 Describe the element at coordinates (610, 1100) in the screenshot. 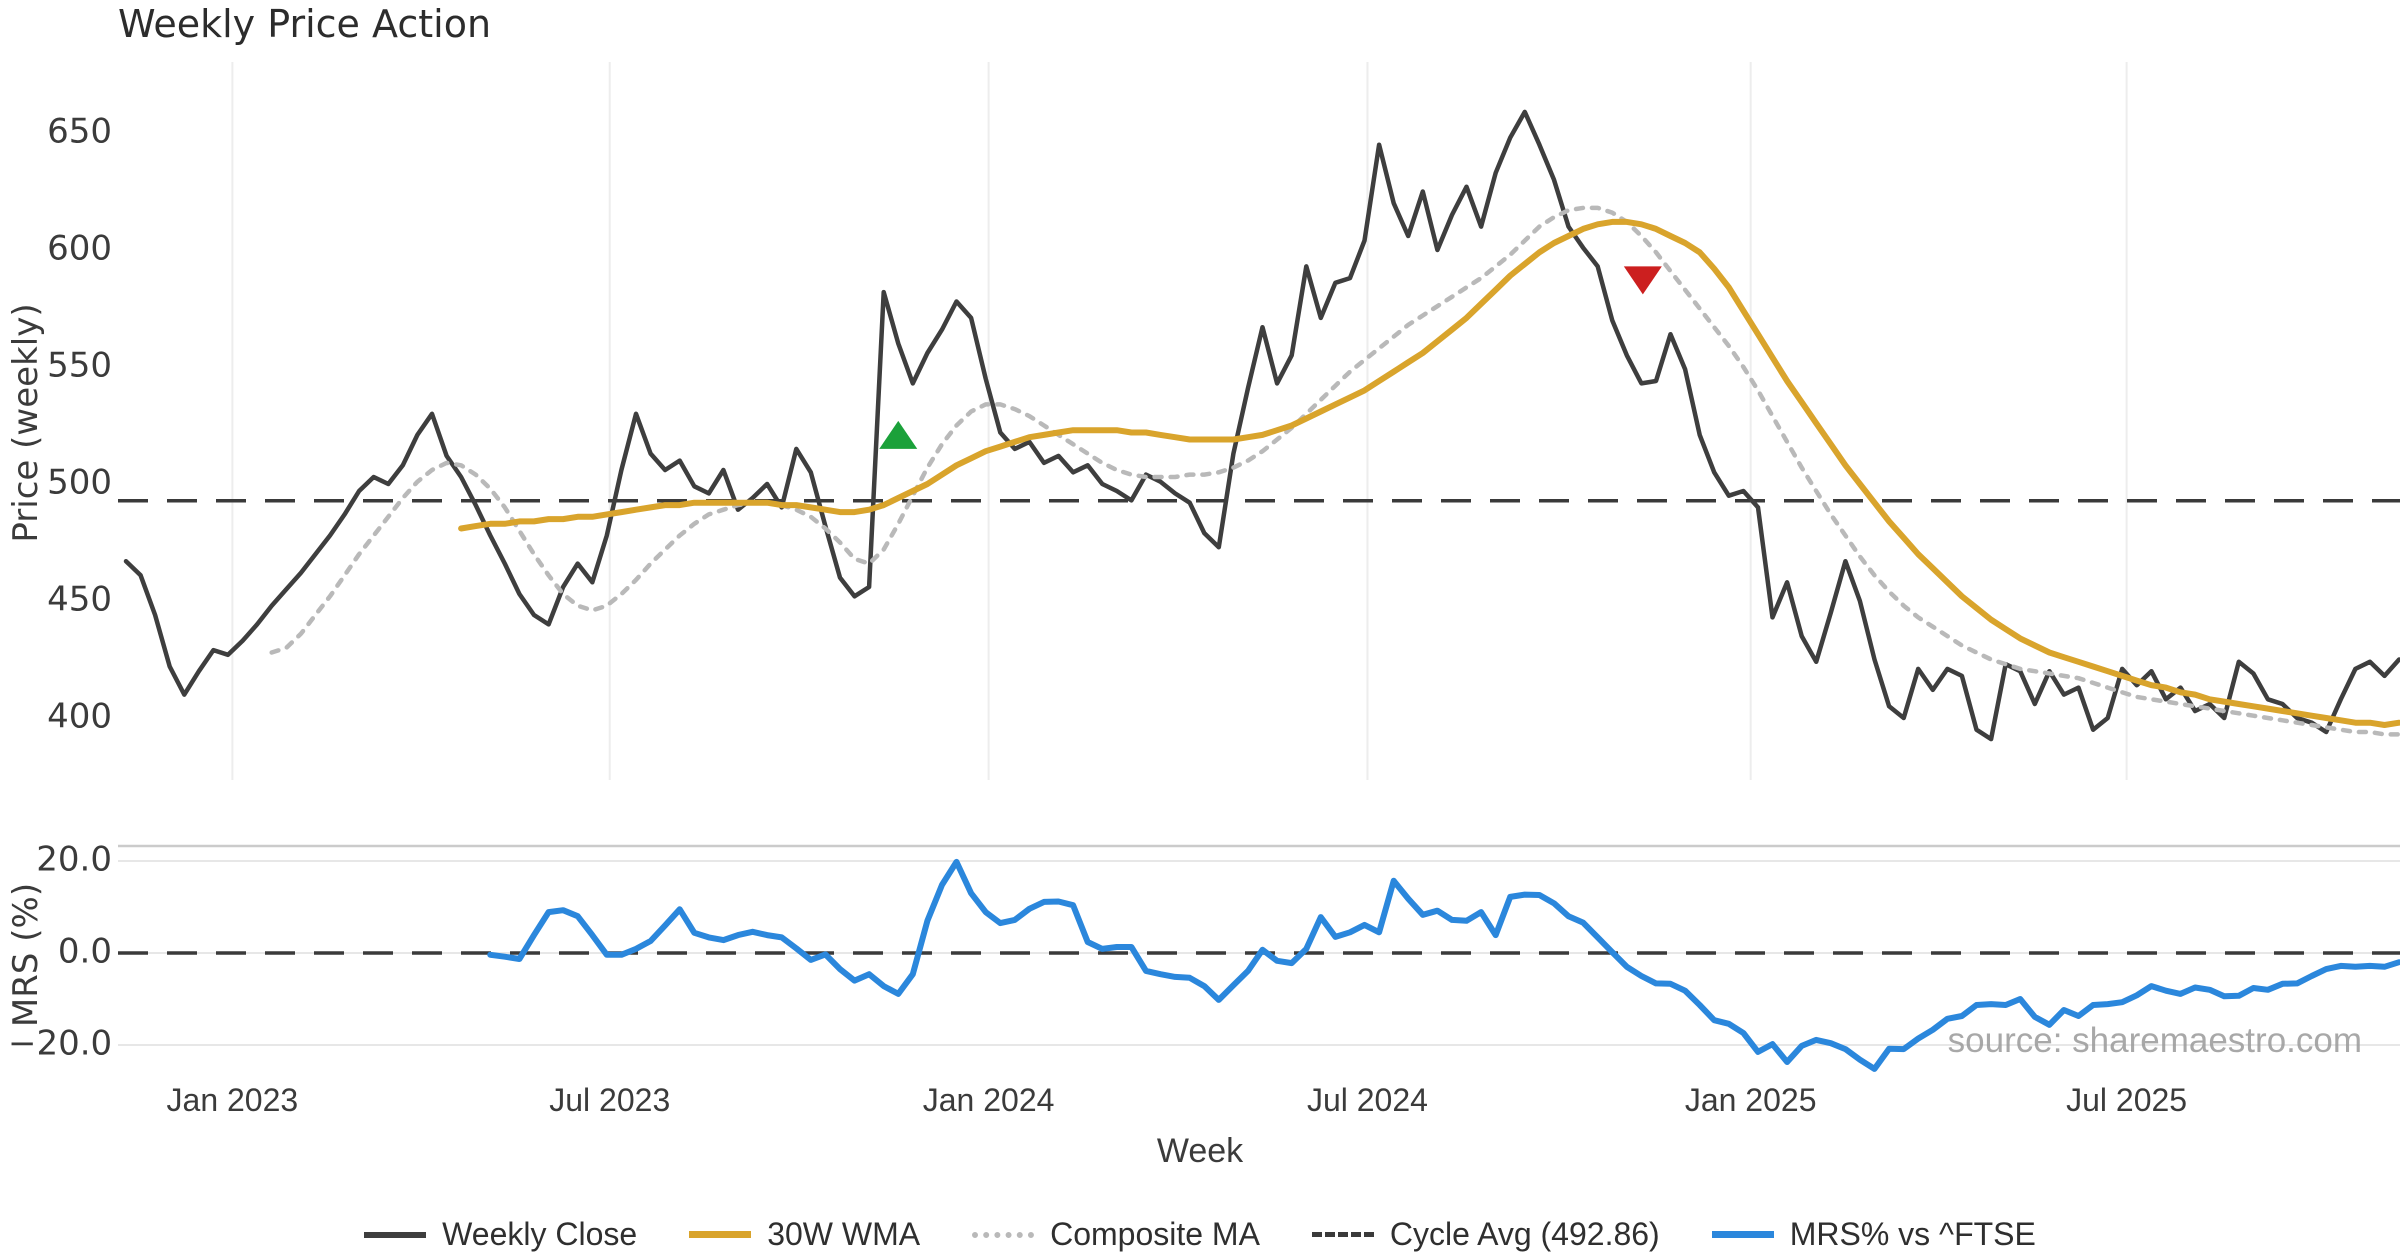

I see `x-tick-jul-2023: Jul 2023` at that location.